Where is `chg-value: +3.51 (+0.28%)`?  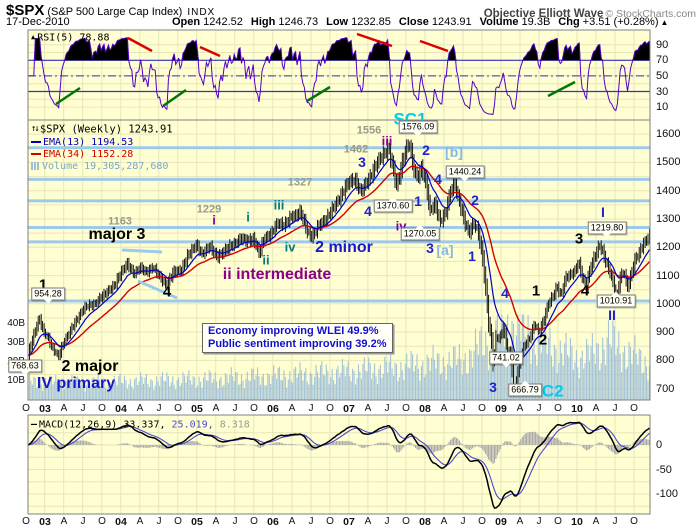 chg-value: +3.51 (+0.28%) is located at coordinates (620, 22).